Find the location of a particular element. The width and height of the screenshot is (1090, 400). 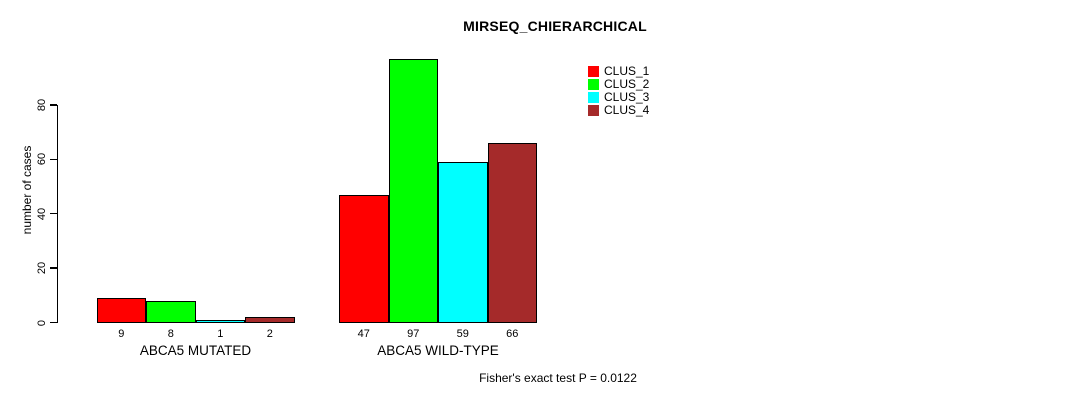

bar-value-label: 2 is located at coordinates (269, 334).